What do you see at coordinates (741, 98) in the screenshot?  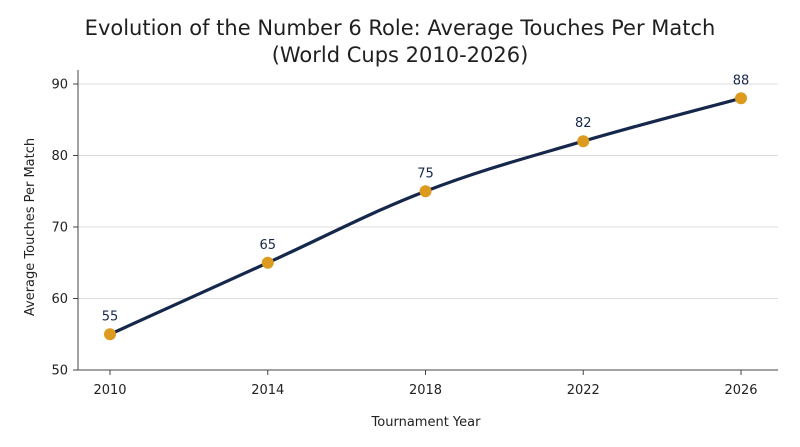 I see `data-point-2026` at bounding box center [741, 98].